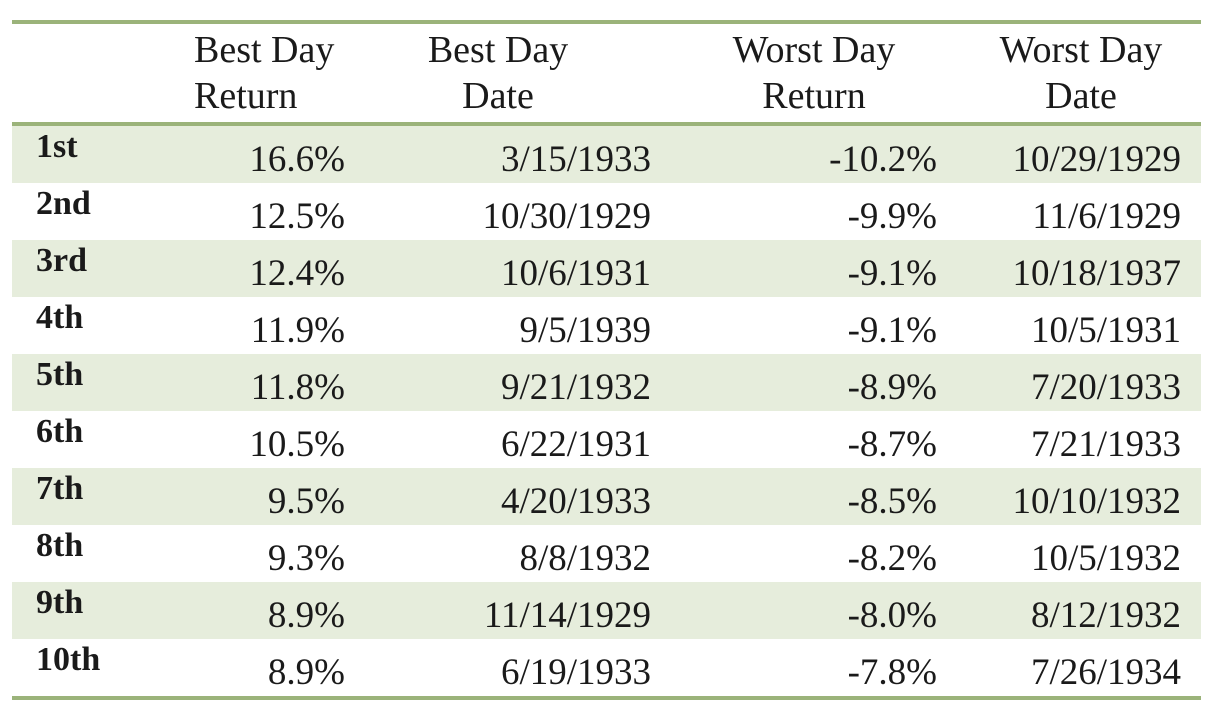 This screenshot has width=1216, height=724. What do you see at coordinates (566, 216) in the screenshot?
I see `best-date-cell: 10/30/1929` at bounding box center [566, 216].